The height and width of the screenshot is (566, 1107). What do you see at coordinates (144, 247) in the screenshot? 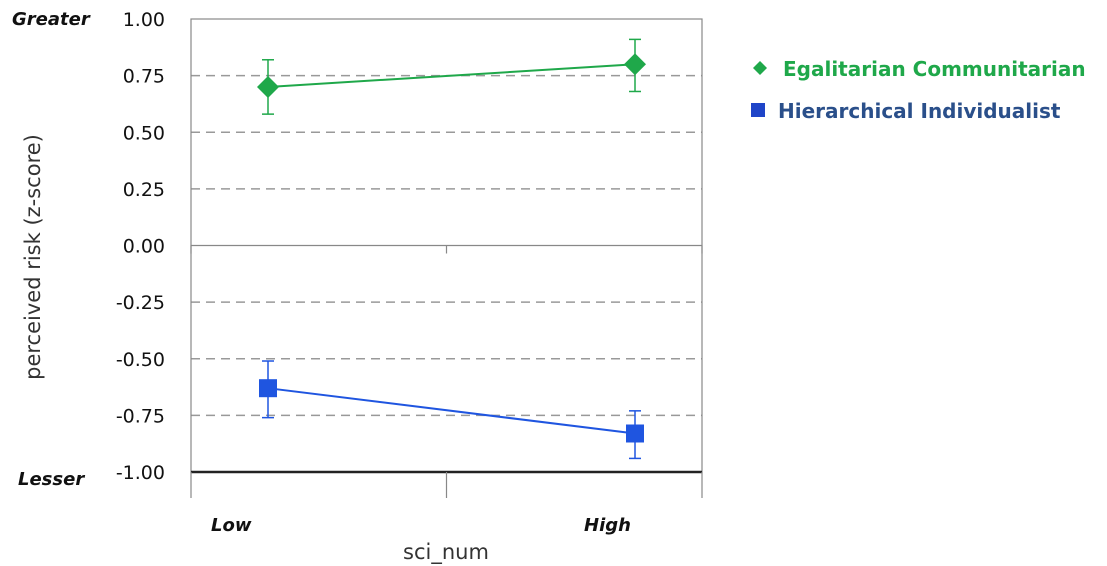
I see `y-tick-label: 0.00` at bounding box center [144, 247].